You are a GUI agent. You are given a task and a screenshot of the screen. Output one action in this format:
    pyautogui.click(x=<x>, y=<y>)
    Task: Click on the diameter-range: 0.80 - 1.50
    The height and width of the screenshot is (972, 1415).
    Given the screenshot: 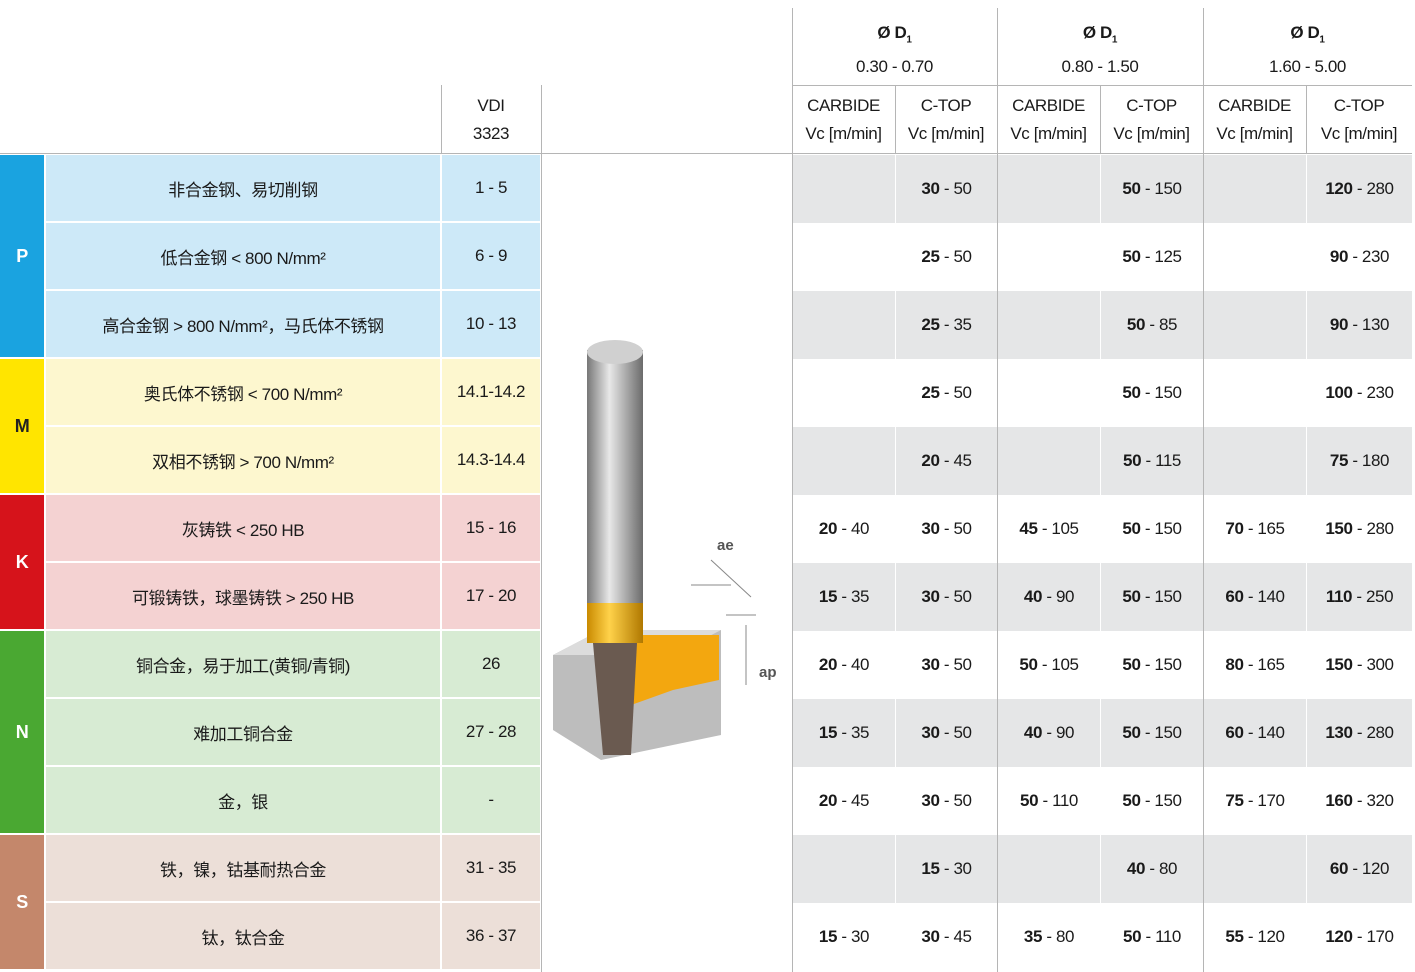 What is the action you would take?
    pyautogui.click(x=1100, y=66)
    